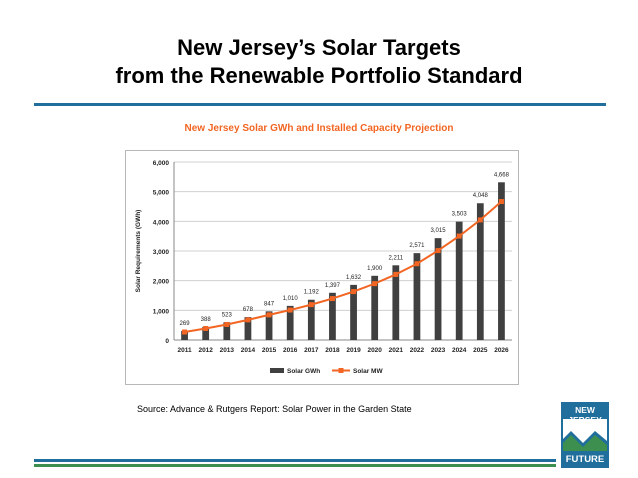 This screenshot has width=638, height=478. Describe the element at coordinates (291, 299) in the screenshot. I see `data-label-solar-mw: 1,010` at that location.